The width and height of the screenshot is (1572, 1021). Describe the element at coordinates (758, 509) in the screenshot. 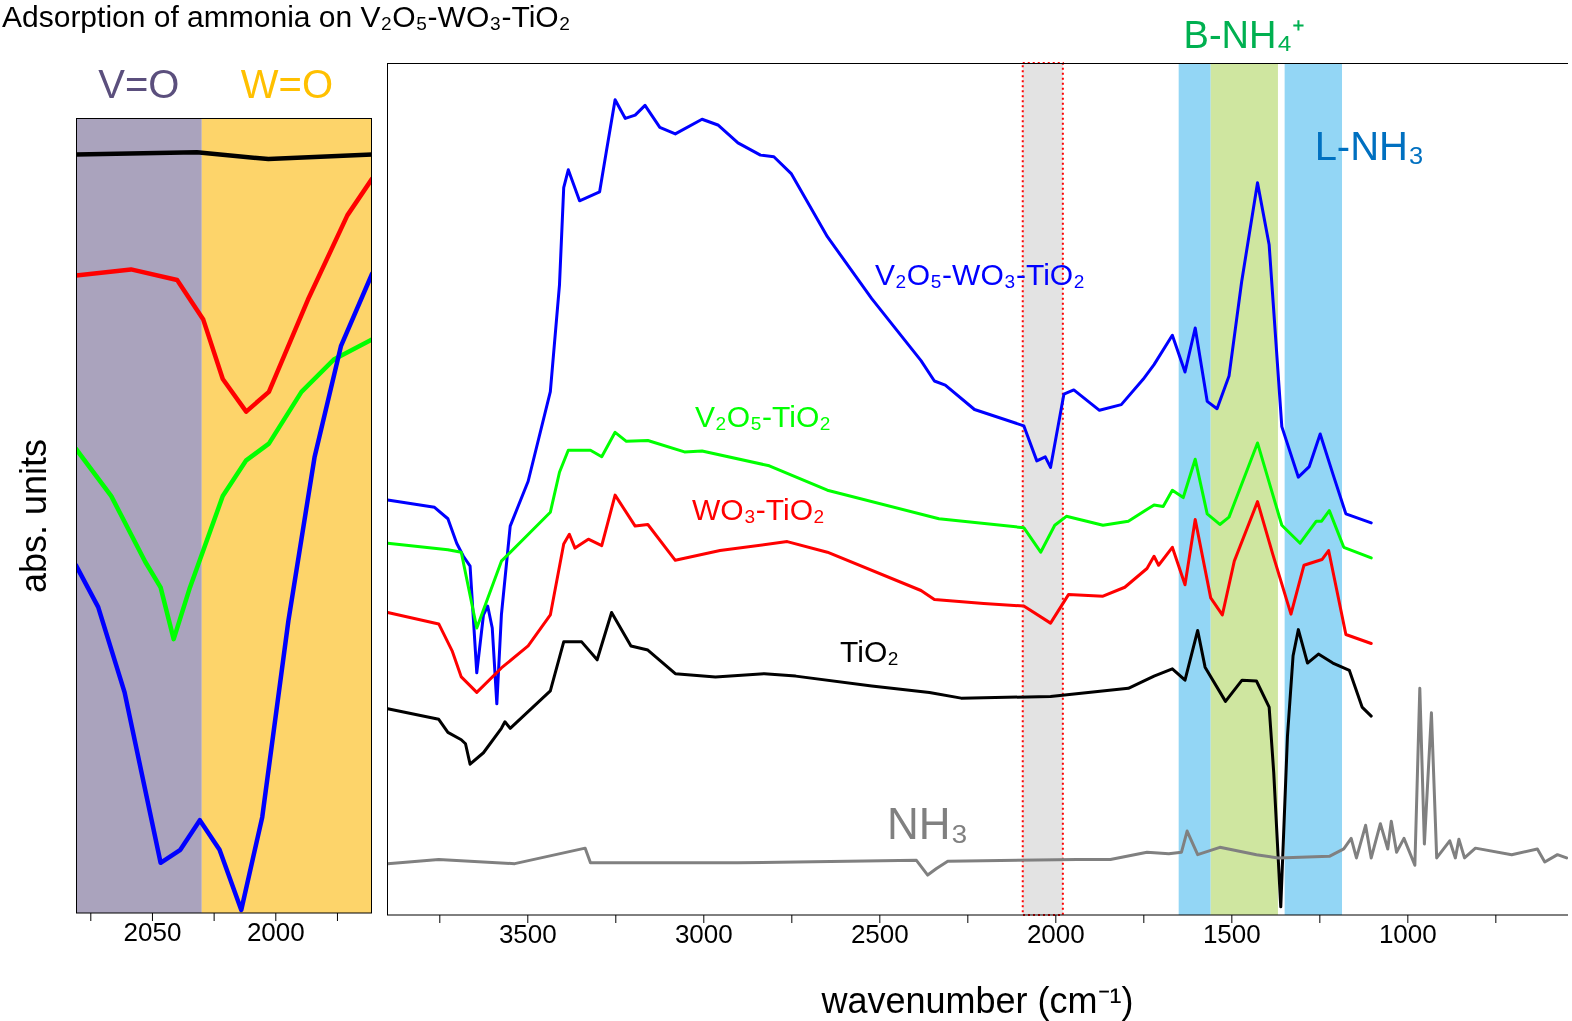

I see `series-label: WO₃-TiO₂` at that location.